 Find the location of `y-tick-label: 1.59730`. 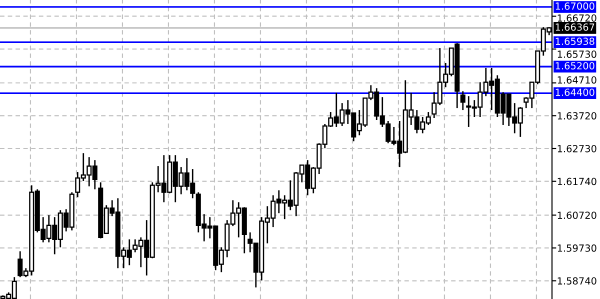

y-tick-label: 1.59730 is located at coordinates (577, 248).